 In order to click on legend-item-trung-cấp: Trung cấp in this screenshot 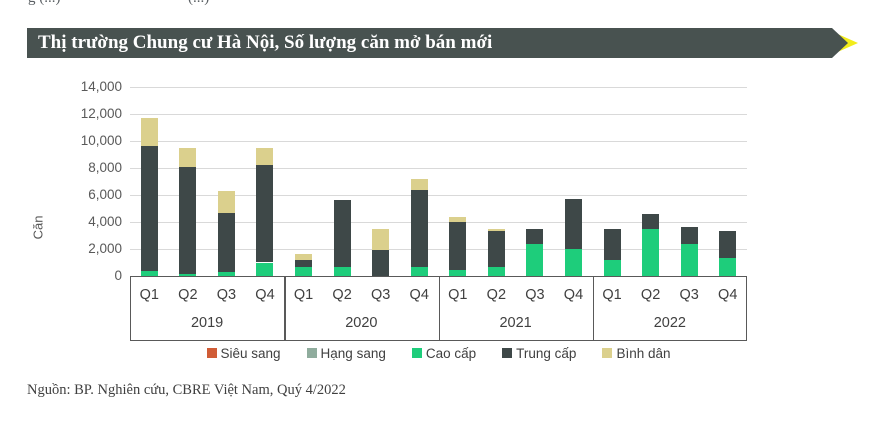, I will do `click(539, 353)`.